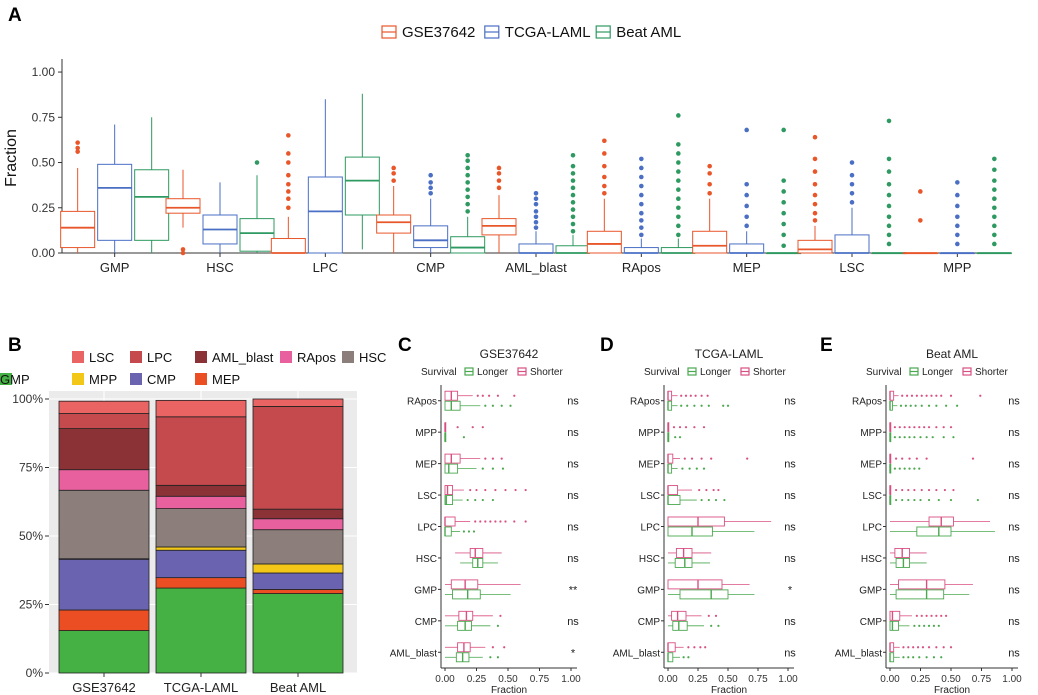 The height and width of the screenshot is (695, 1038). I want to click on box-hsc-beat-aml, so click(257, 206).